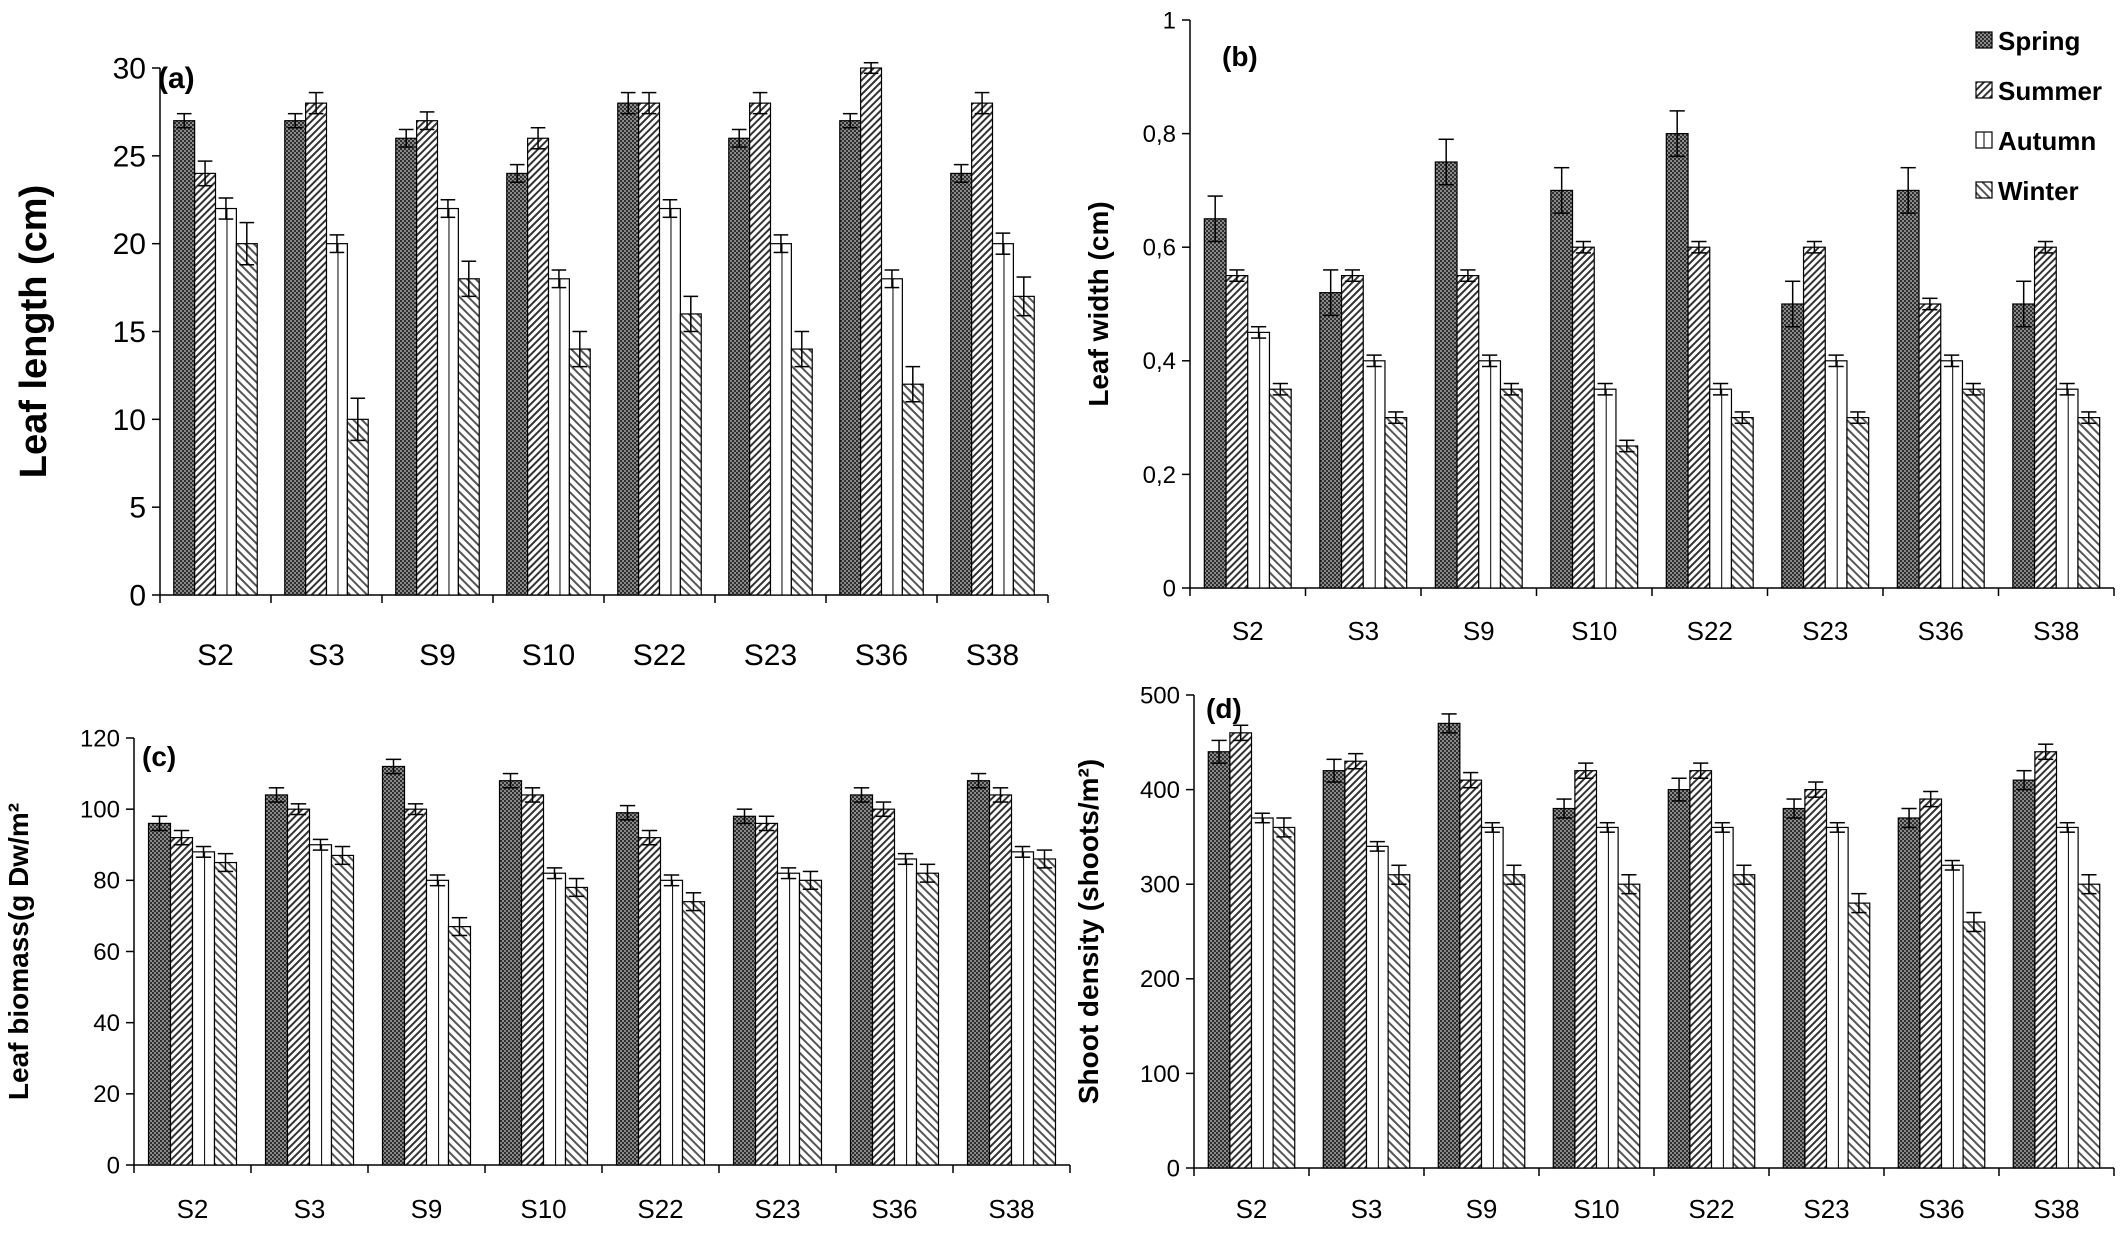 This screenshot has height=1234, width=2128. Describe the element at coordinates (129, 69) in the screenshot. I see `y-tick-label: 30` at that location.